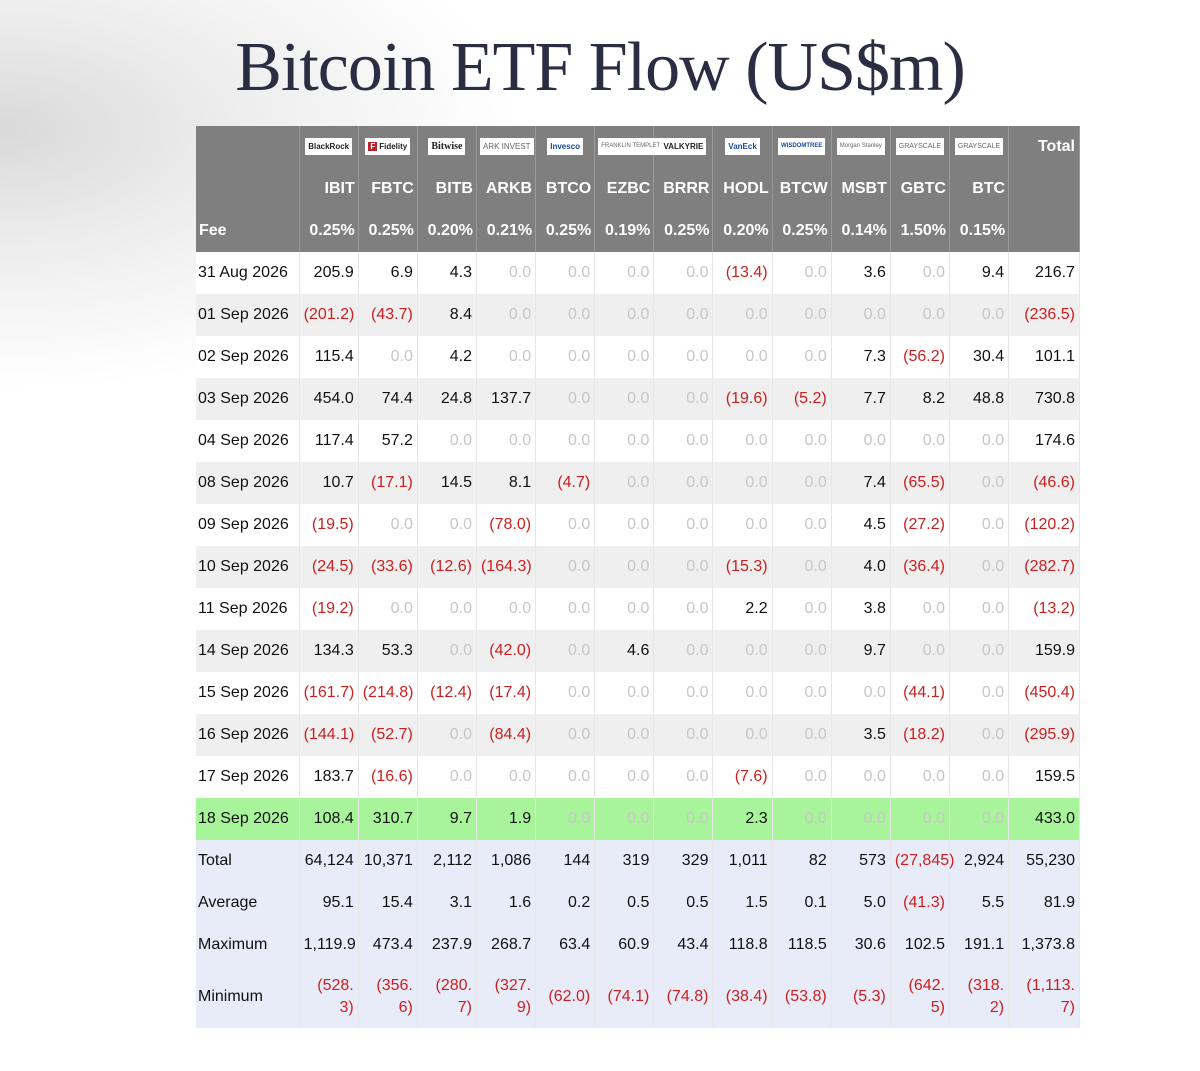 Image resolution: width=1200 pixels, height=1071 pixels. Describe the element at coordinates (329, 399) in the screenshot. I see `flow-cell: 454.0` at that location.